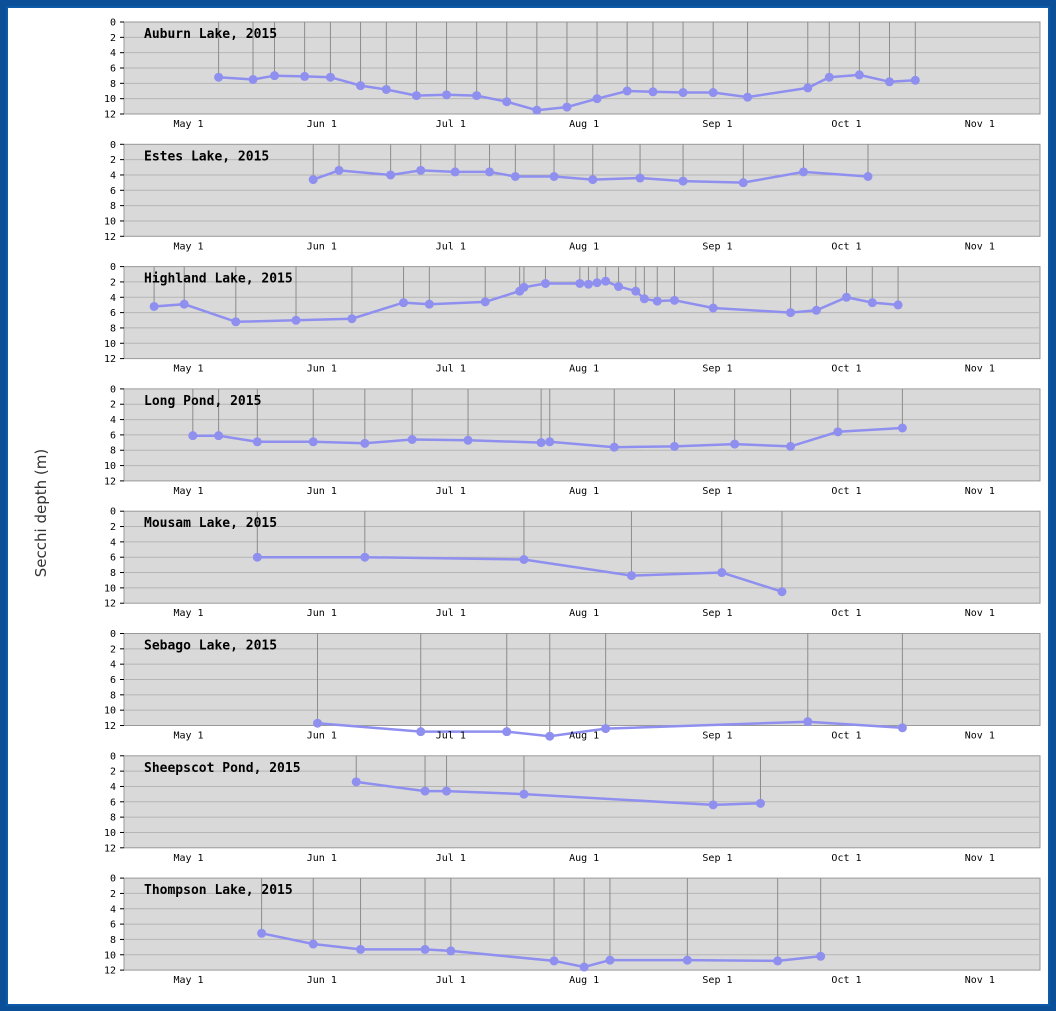 This screenshot has height=1011, width=1056. What do you see at coordinates (222, 768) in the screenshot?
I see `panel-title: Sheepscot Pond, 2015` at bounding box center [222, 768].